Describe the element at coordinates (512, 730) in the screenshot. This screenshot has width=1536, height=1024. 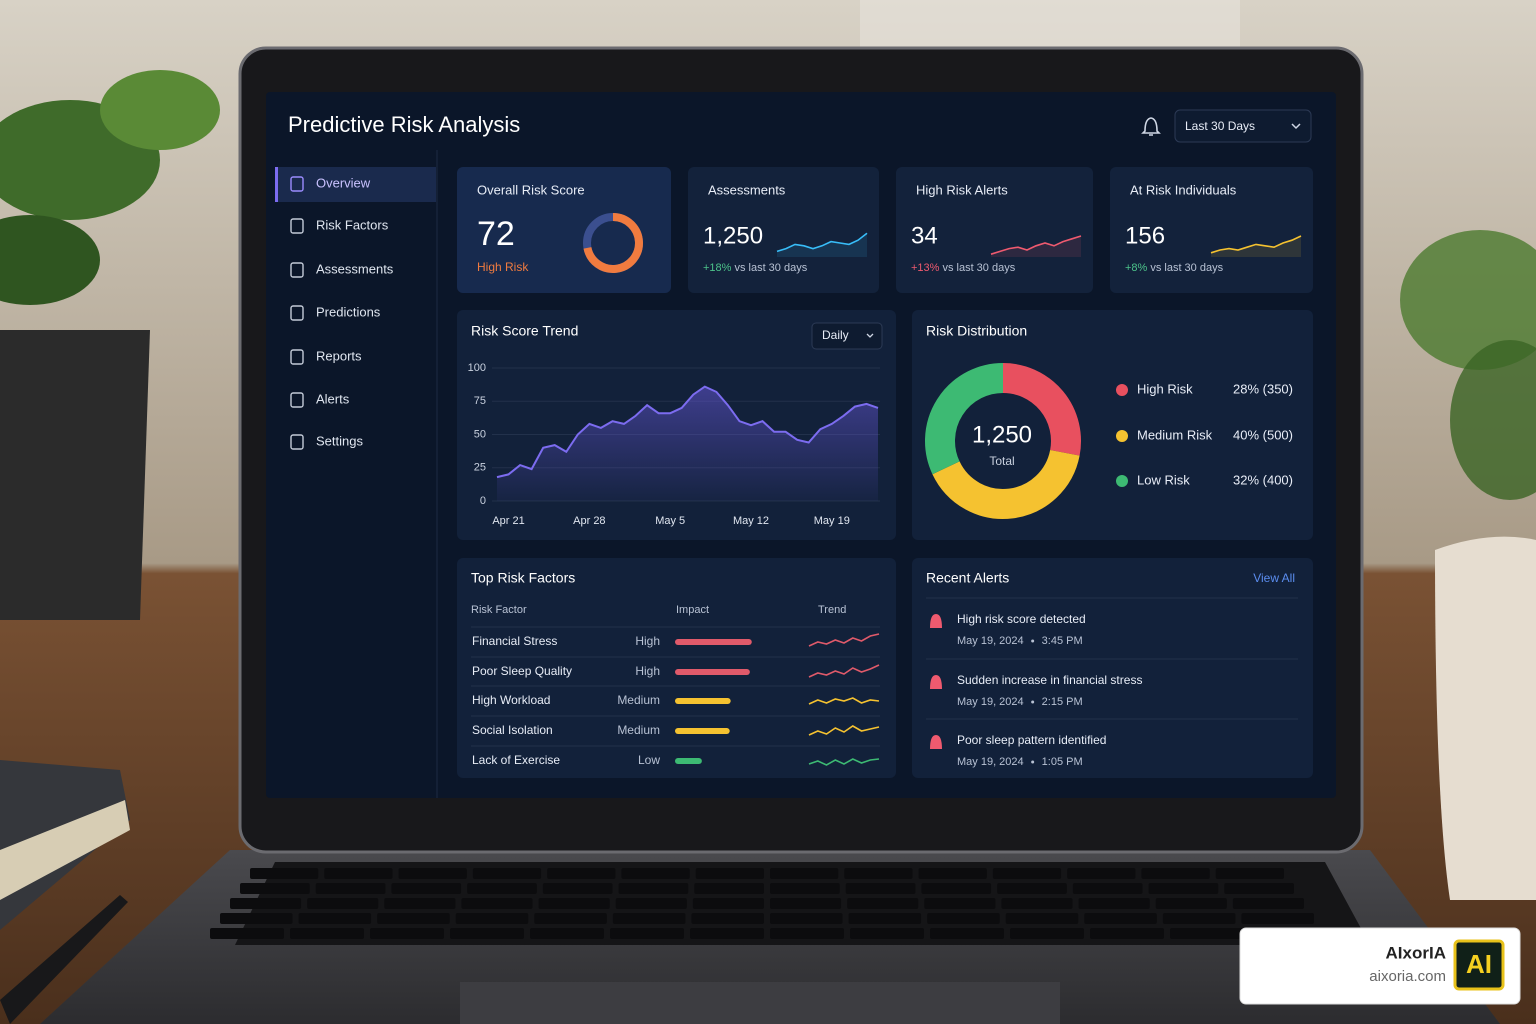
I see `factor-name: Social Isolation` at that location.